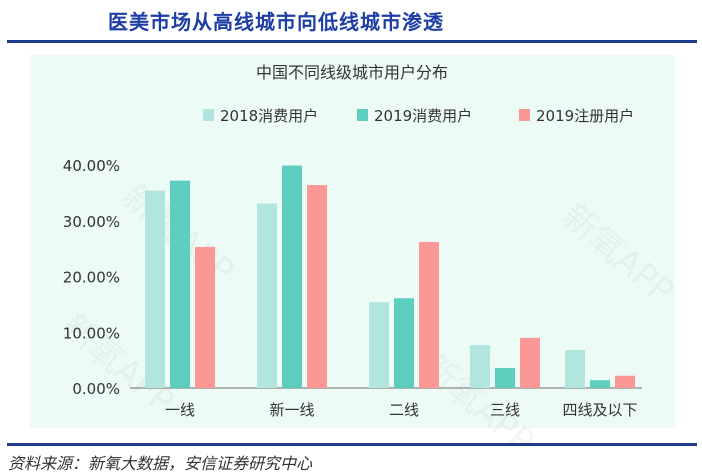  What do you see at coordinates (352, 72) in the screenshot?
I see `chart-title: 中国不同线级城市用户分布` at bounding box center [352, 72].